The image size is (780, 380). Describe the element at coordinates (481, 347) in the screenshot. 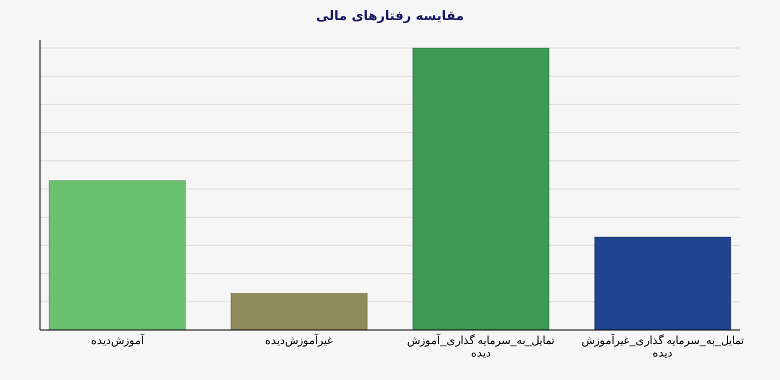

I see `x-tick-label: تمایل_به_سرمایه گذاری_آموزش دیده` at that location.